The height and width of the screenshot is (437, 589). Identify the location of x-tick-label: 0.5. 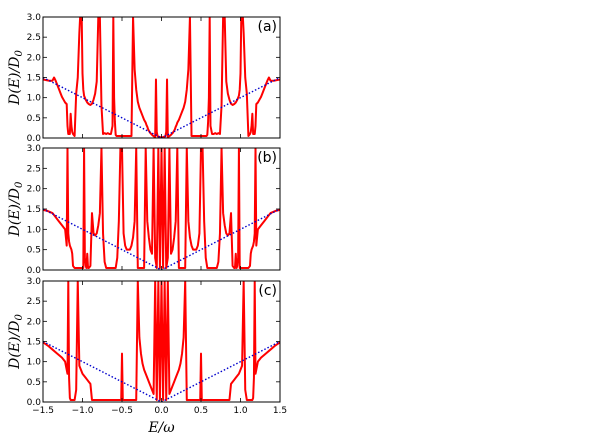
(201, 411).